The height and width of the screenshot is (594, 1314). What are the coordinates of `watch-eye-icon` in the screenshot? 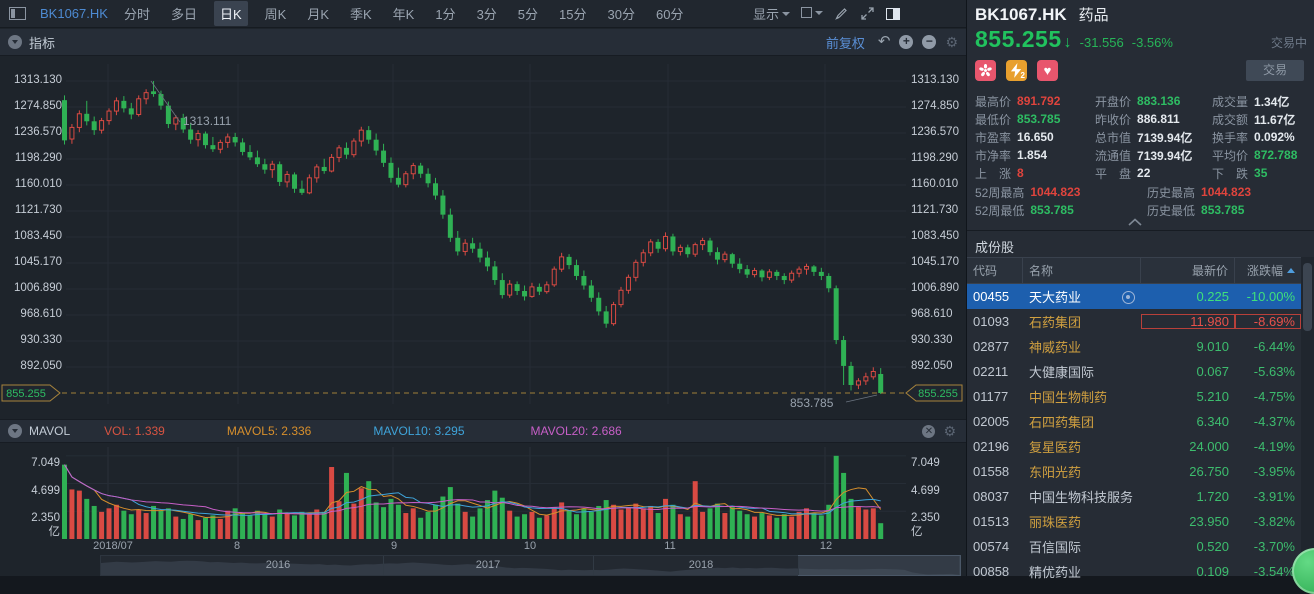 It's located at (1128, 297).